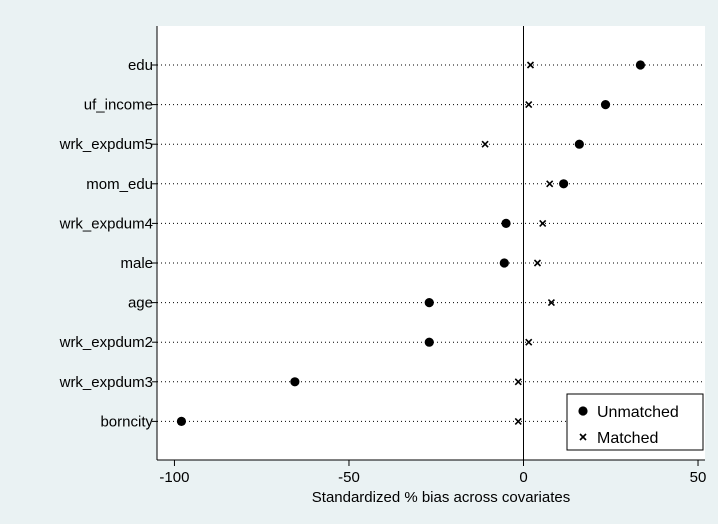 Image resolution: width=718 pixels, height=524 pixels. What do you see at coordinates (106, 223) in the screenshot?
I see `category-label-wrk-expdum4: wrk_expdum4` at bounding box center [106, 223].